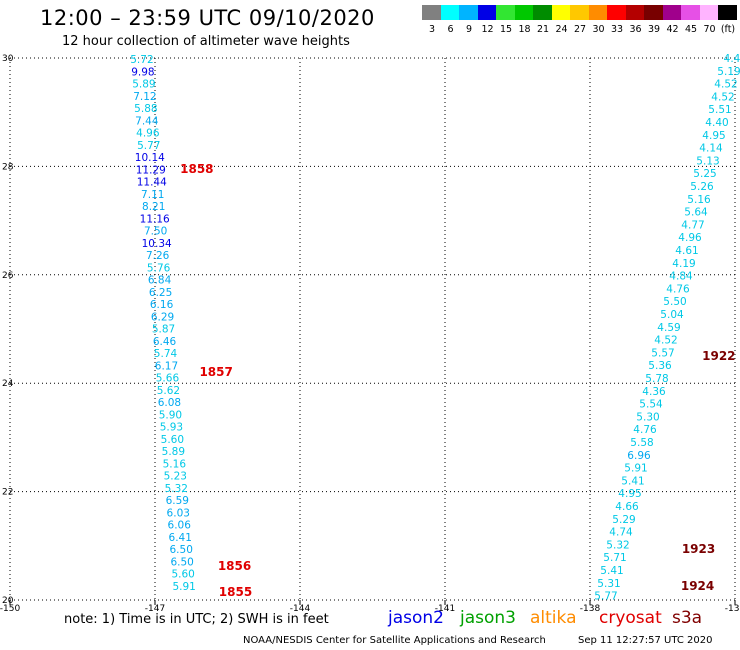 The height and width of the screenshot is (650, 740). I want to click on swh-value: 6.03, so click(178, 513).